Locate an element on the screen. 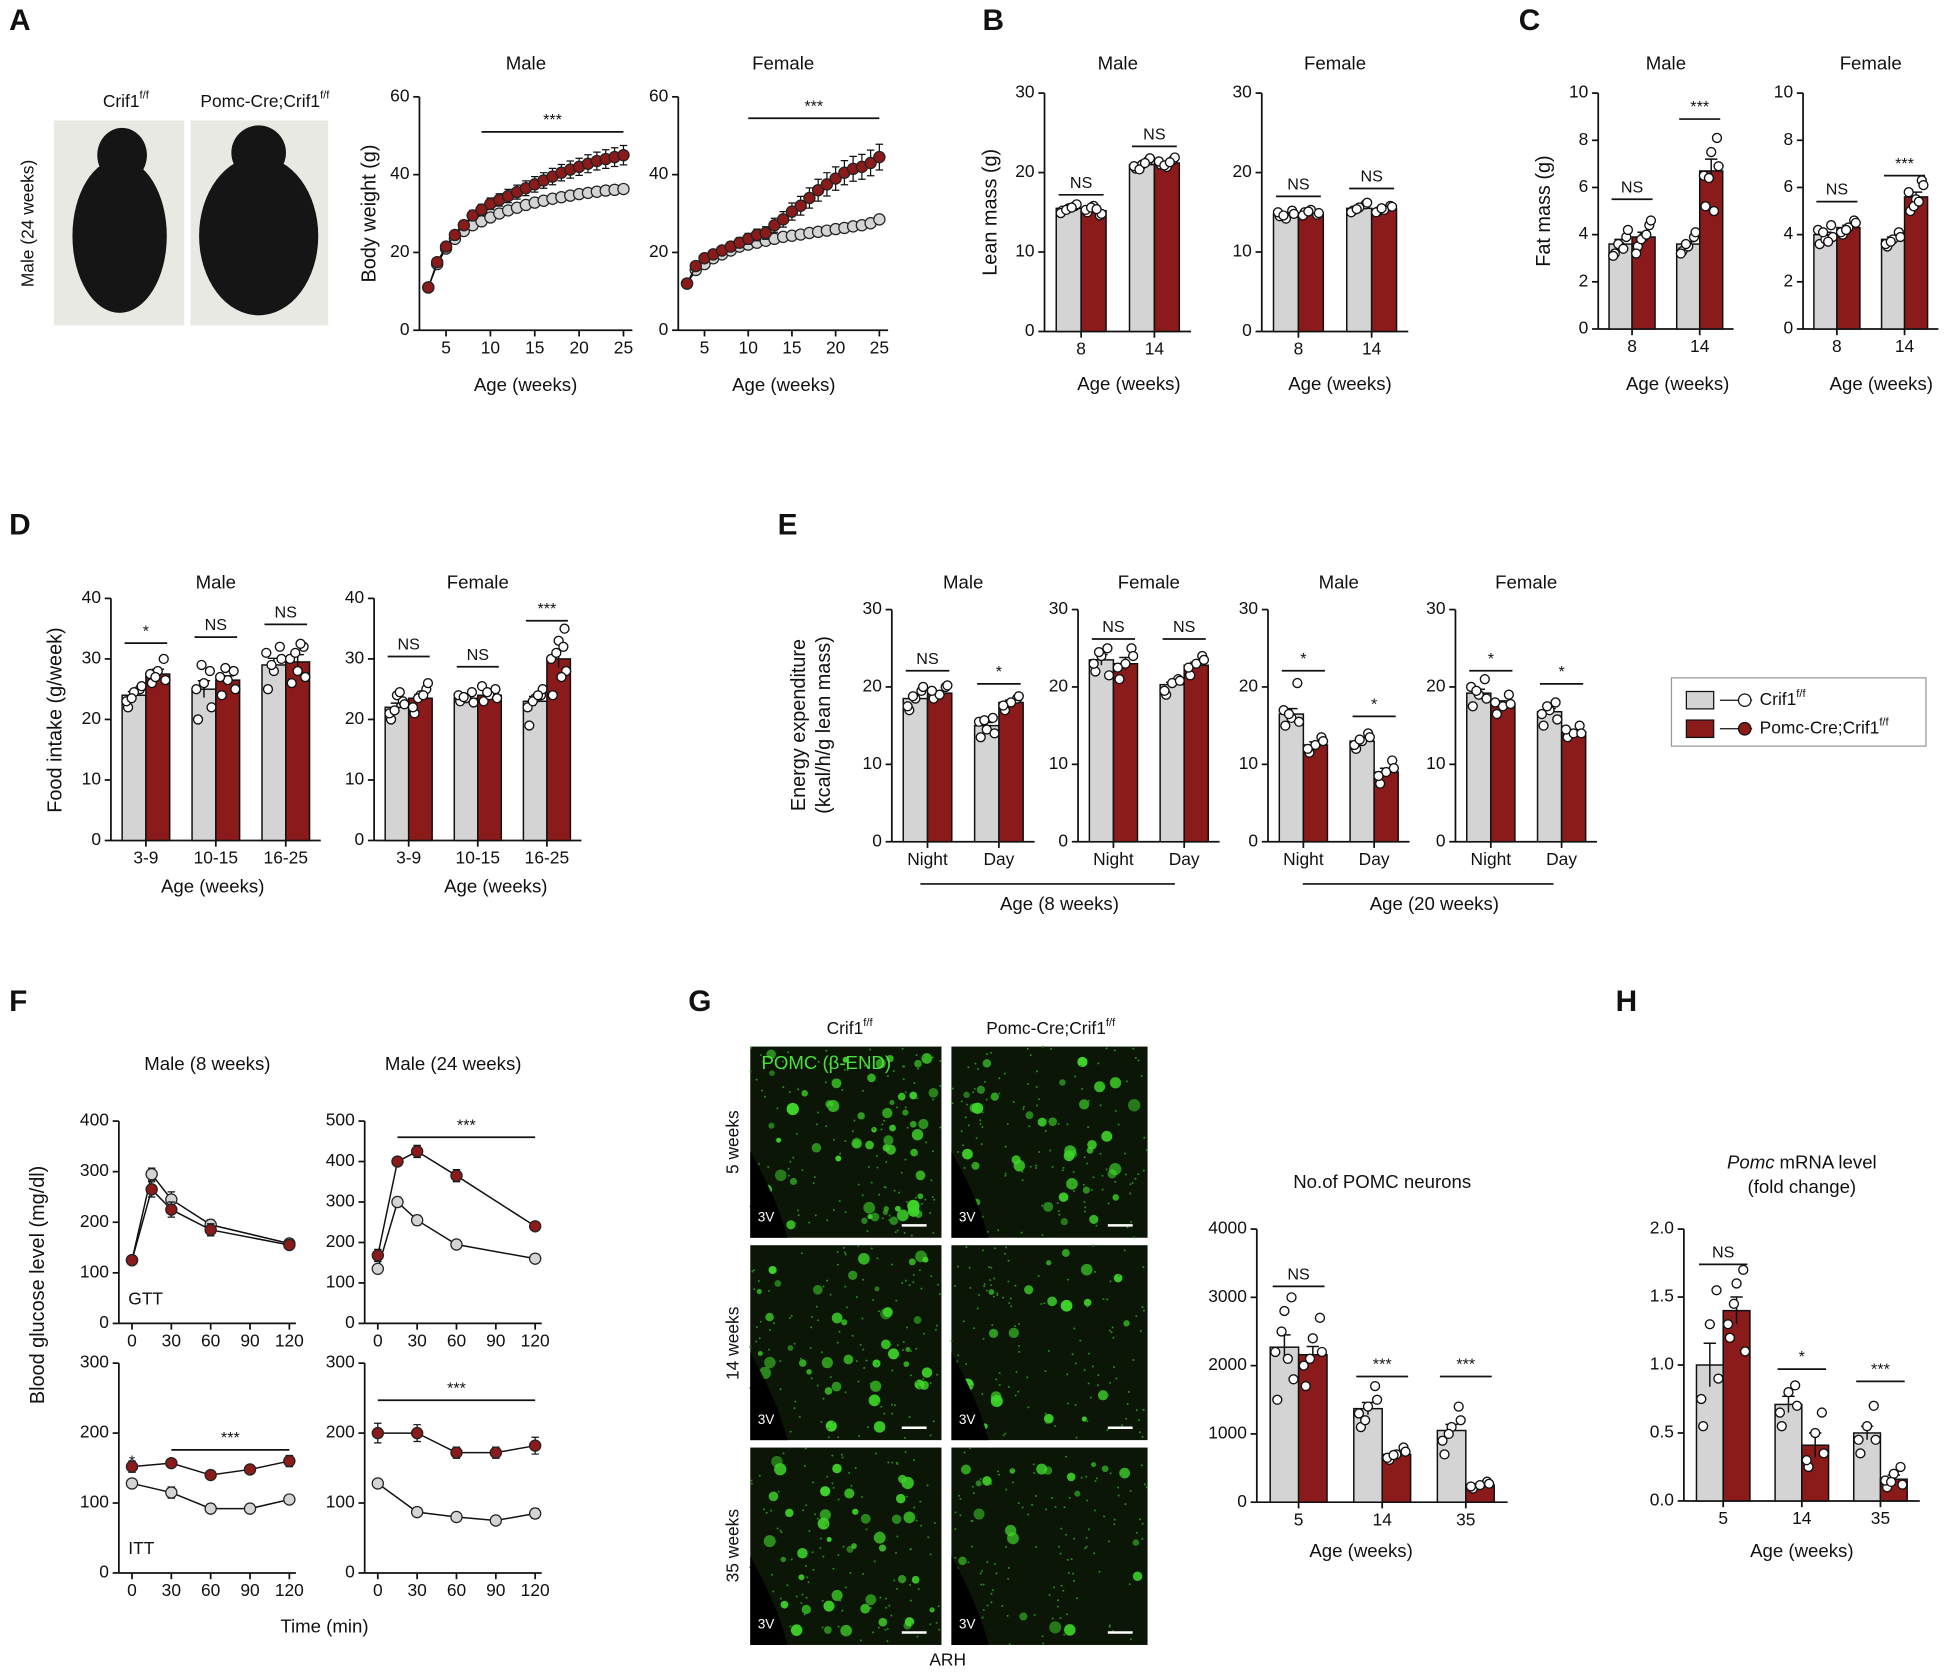 This screenshot has width=1950, height=1676. x-tick-label: 3-9 is located at coordinates (408, 858).